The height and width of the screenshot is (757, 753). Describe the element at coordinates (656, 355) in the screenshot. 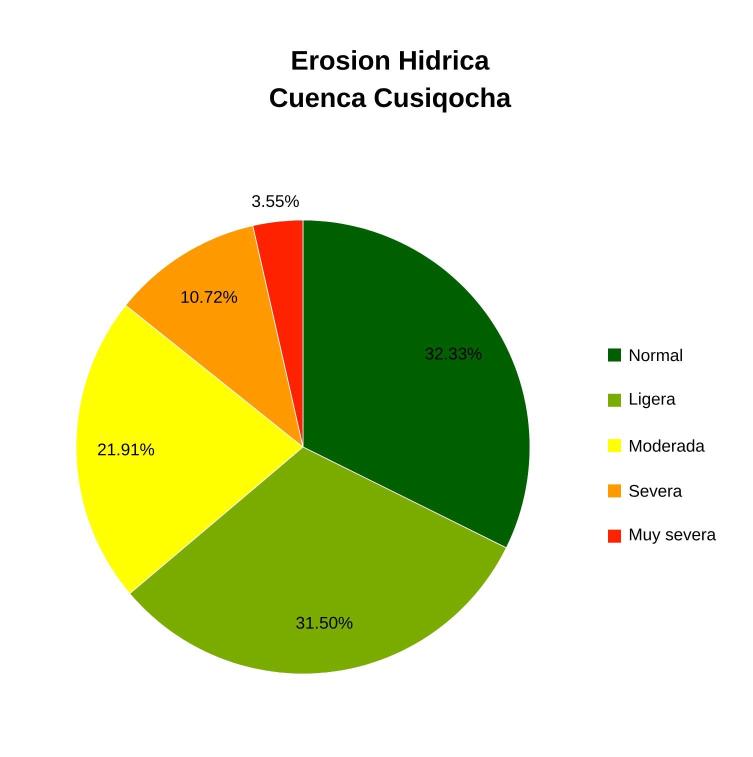

I see `legend-label: Normal` at that location.